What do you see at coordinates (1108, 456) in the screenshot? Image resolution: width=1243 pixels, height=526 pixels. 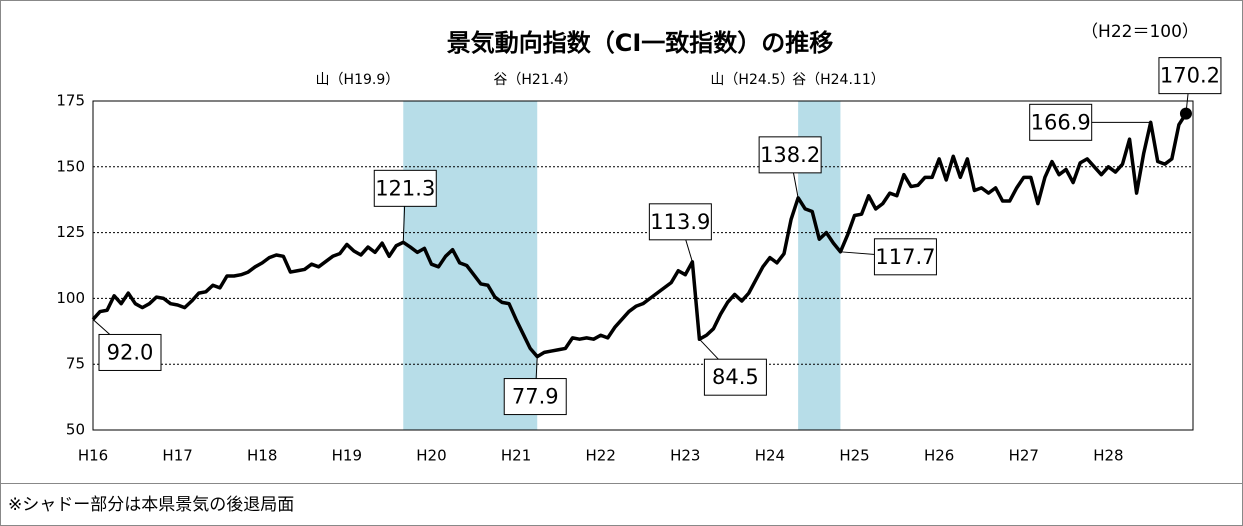 I see `x-tick-label: H28` at bounding box center [1108, 456].